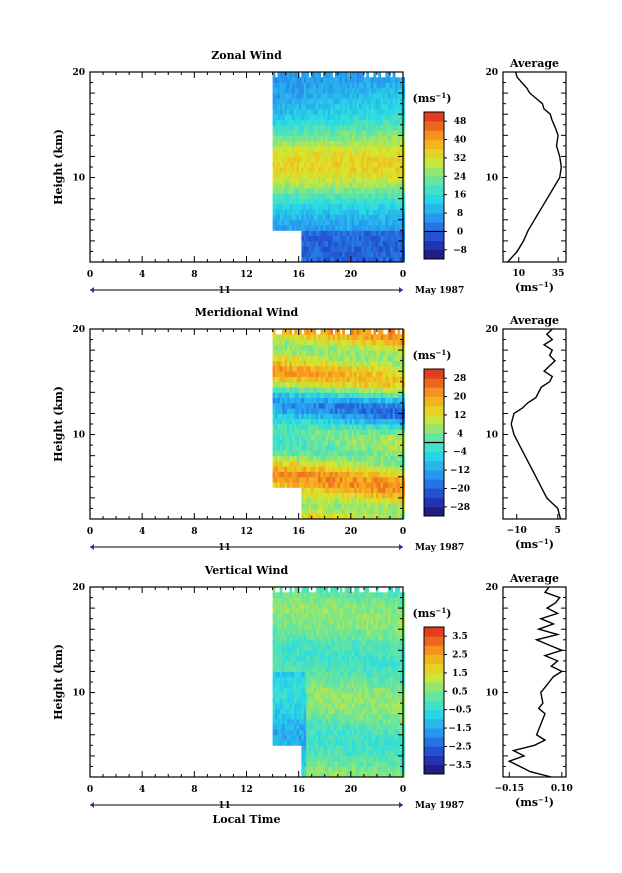 This screenshot has width=622, height=873. I want to click on colorbar-tick-label: 0, so click(460, 232).